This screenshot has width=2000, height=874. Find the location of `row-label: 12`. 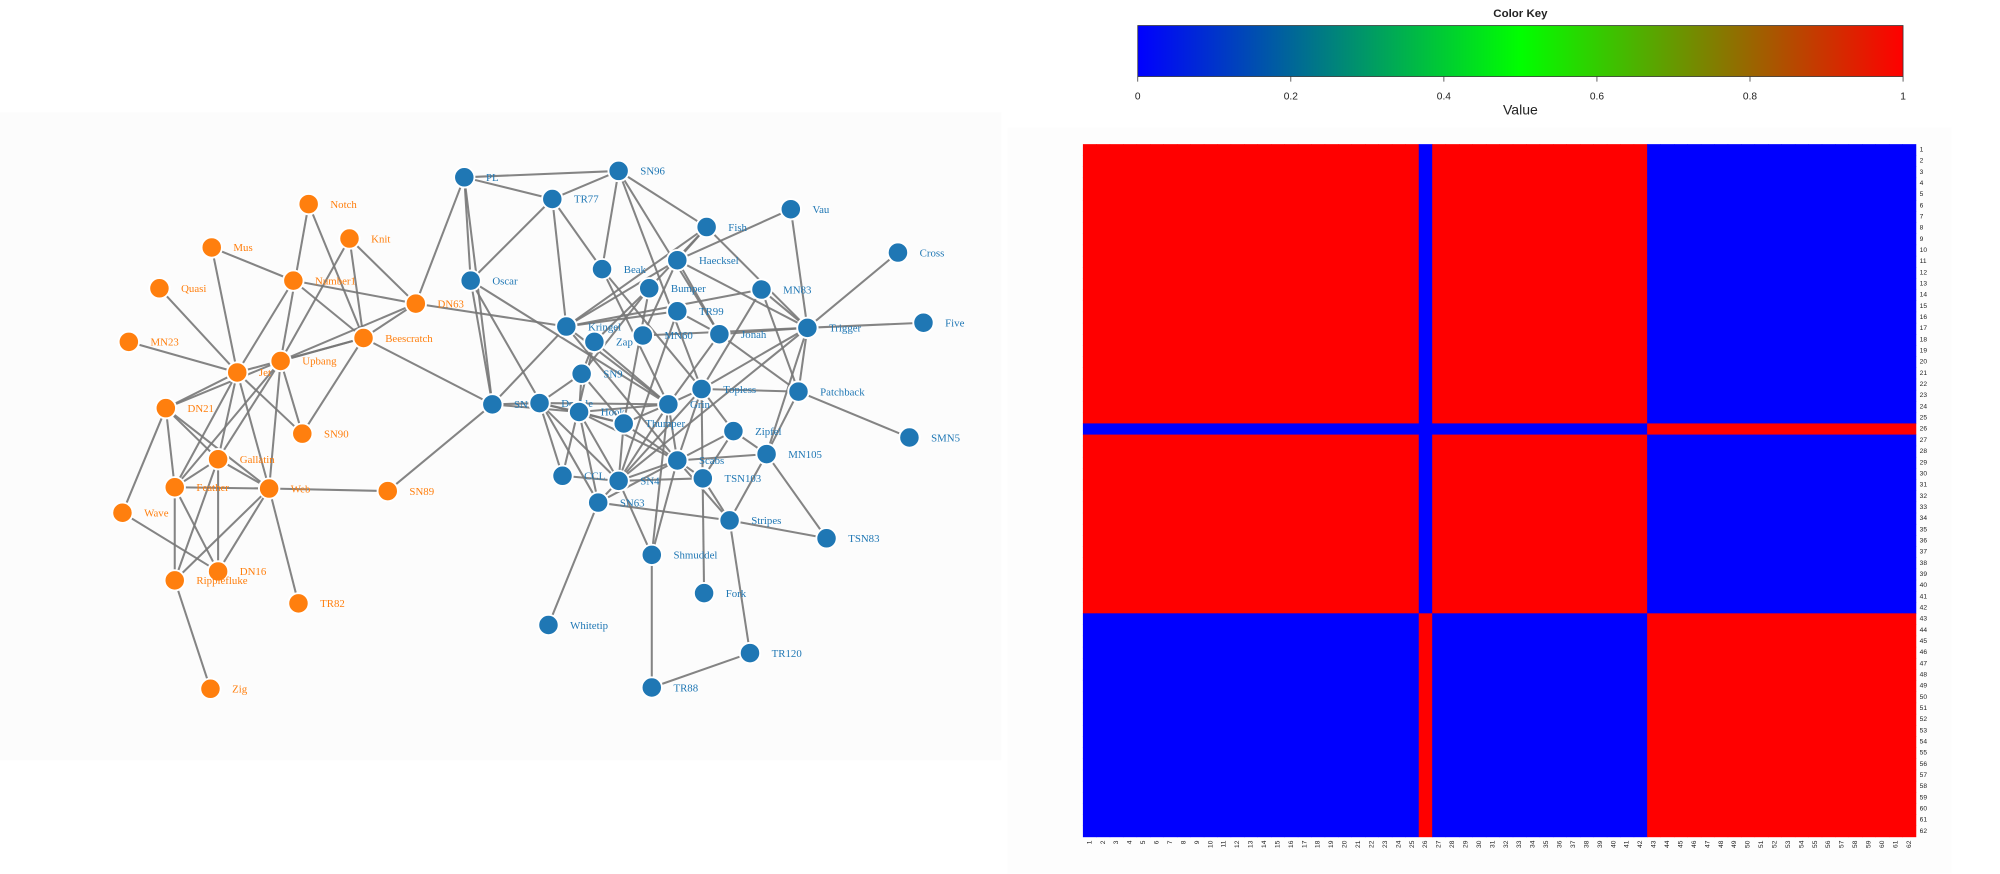

row-label: 12 is located at coordinates (1924, 272).